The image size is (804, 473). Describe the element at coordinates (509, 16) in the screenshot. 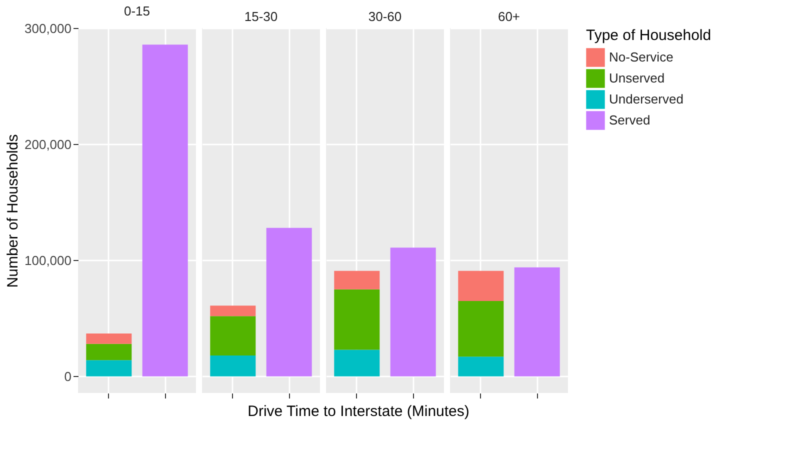

I see `text: 60+` at that location.